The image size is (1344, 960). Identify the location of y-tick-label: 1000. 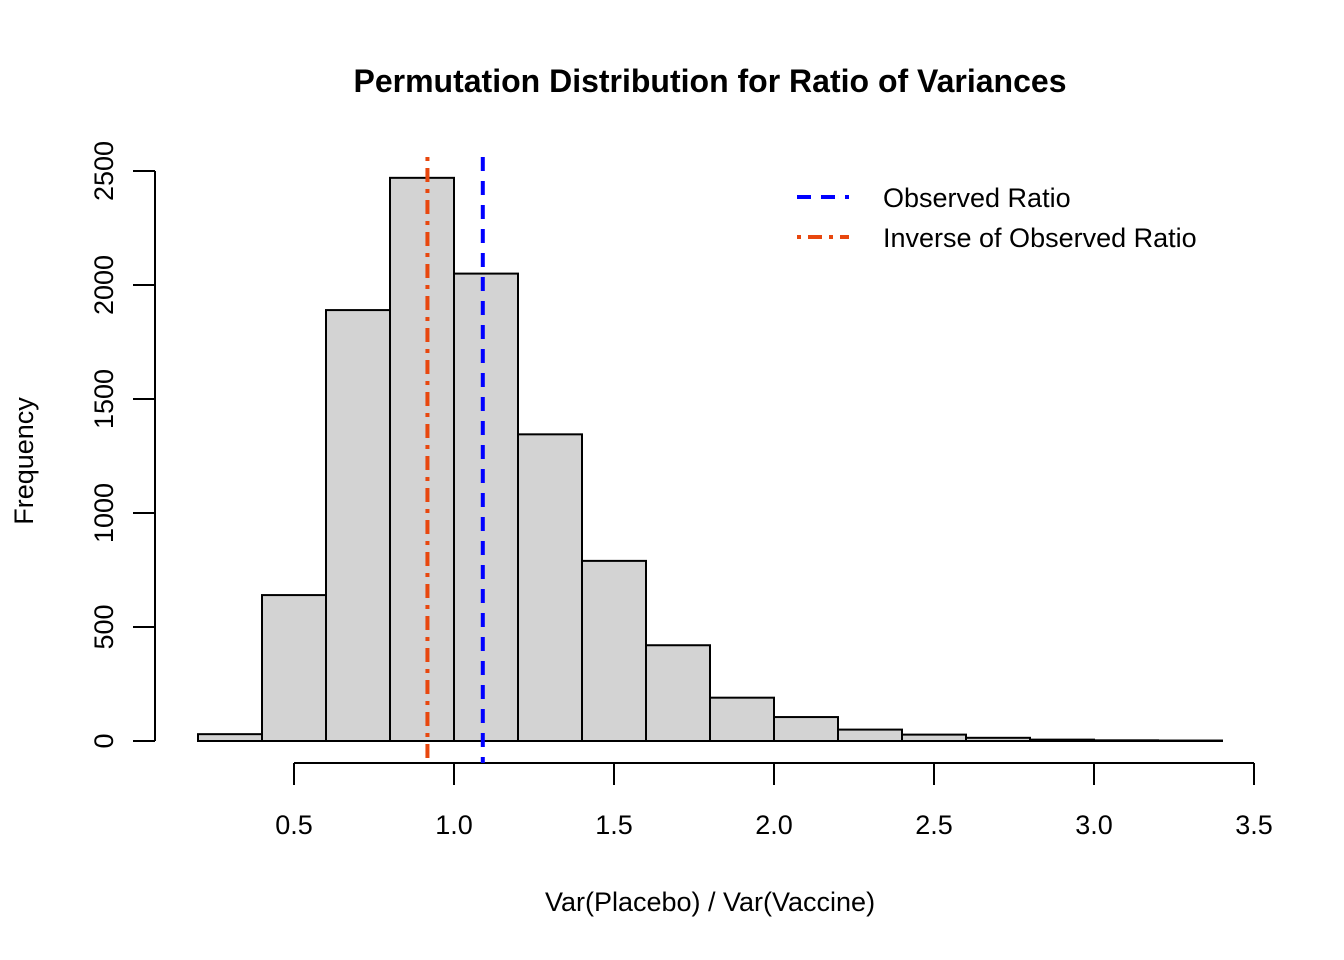
(104, 513).